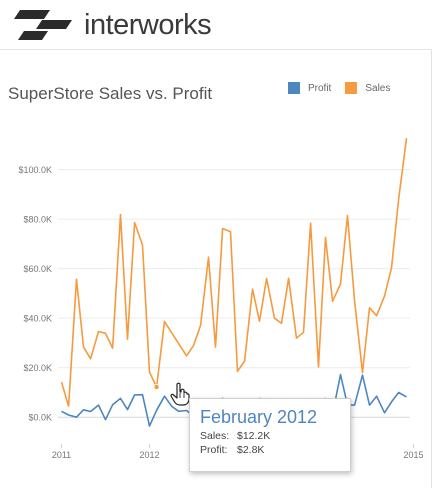 This screenshot has width=432, height=488. Describe the element at coordinates (156, 387) in the screenshot. I see `highlight-point` at that location.